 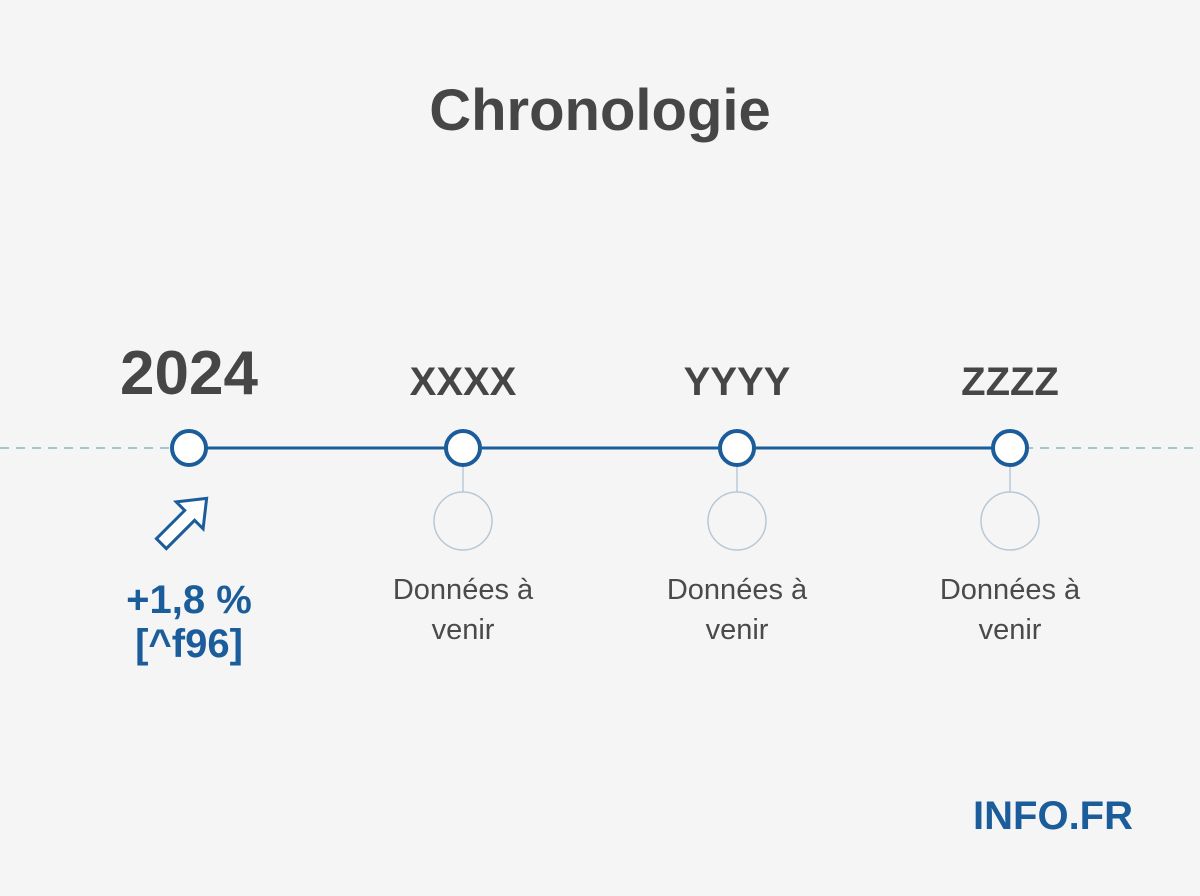 I want to click on page-title: Chronologie, so click(x=600, y=110).